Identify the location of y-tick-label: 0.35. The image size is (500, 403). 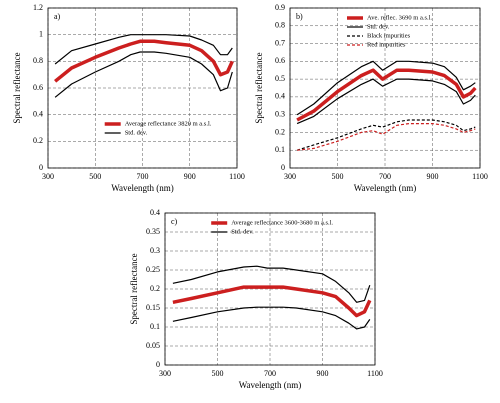
(153, 231).